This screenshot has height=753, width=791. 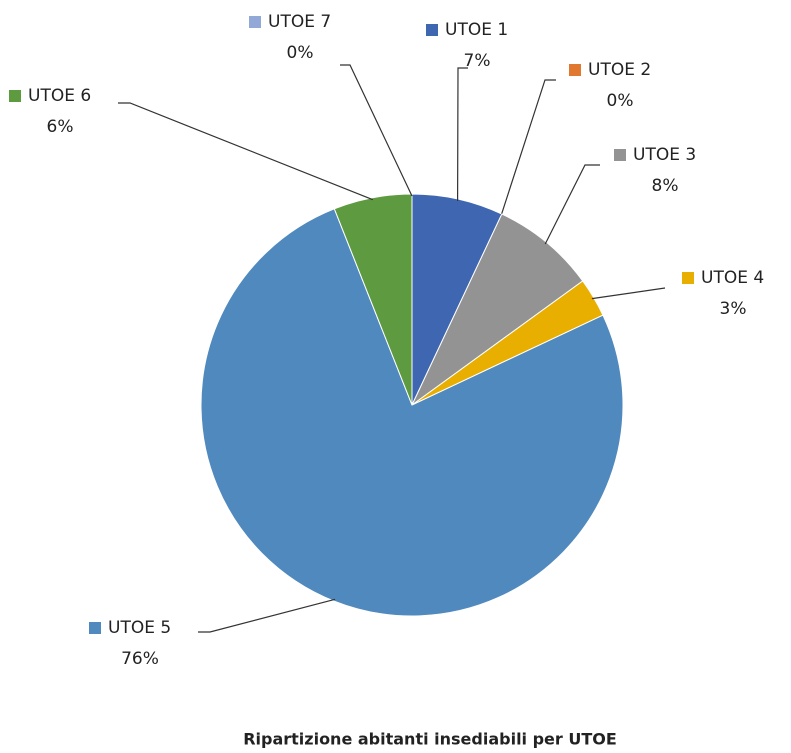 What do you see at coordinates (60, 127) in the screenshot?
I see `value-label: 6%` at bounding box center [60, 127].